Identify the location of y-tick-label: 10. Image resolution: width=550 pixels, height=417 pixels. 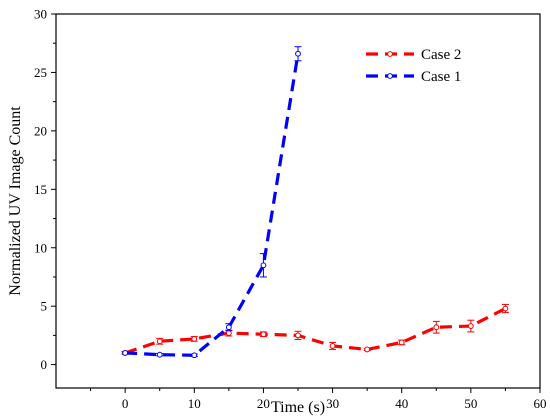
(40, 247).